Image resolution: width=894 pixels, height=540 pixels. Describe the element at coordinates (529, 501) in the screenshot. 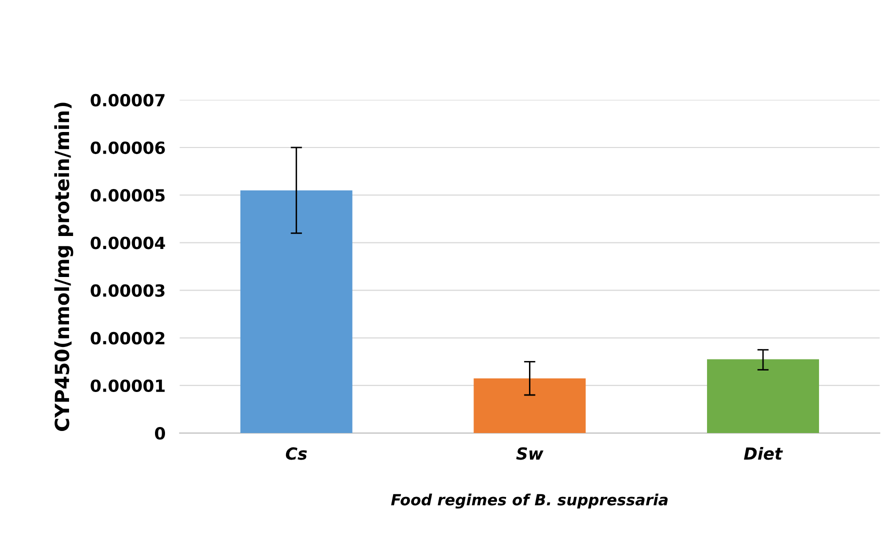

I see `x-axis-title: Food regimes of B. suppressaria` at that location.